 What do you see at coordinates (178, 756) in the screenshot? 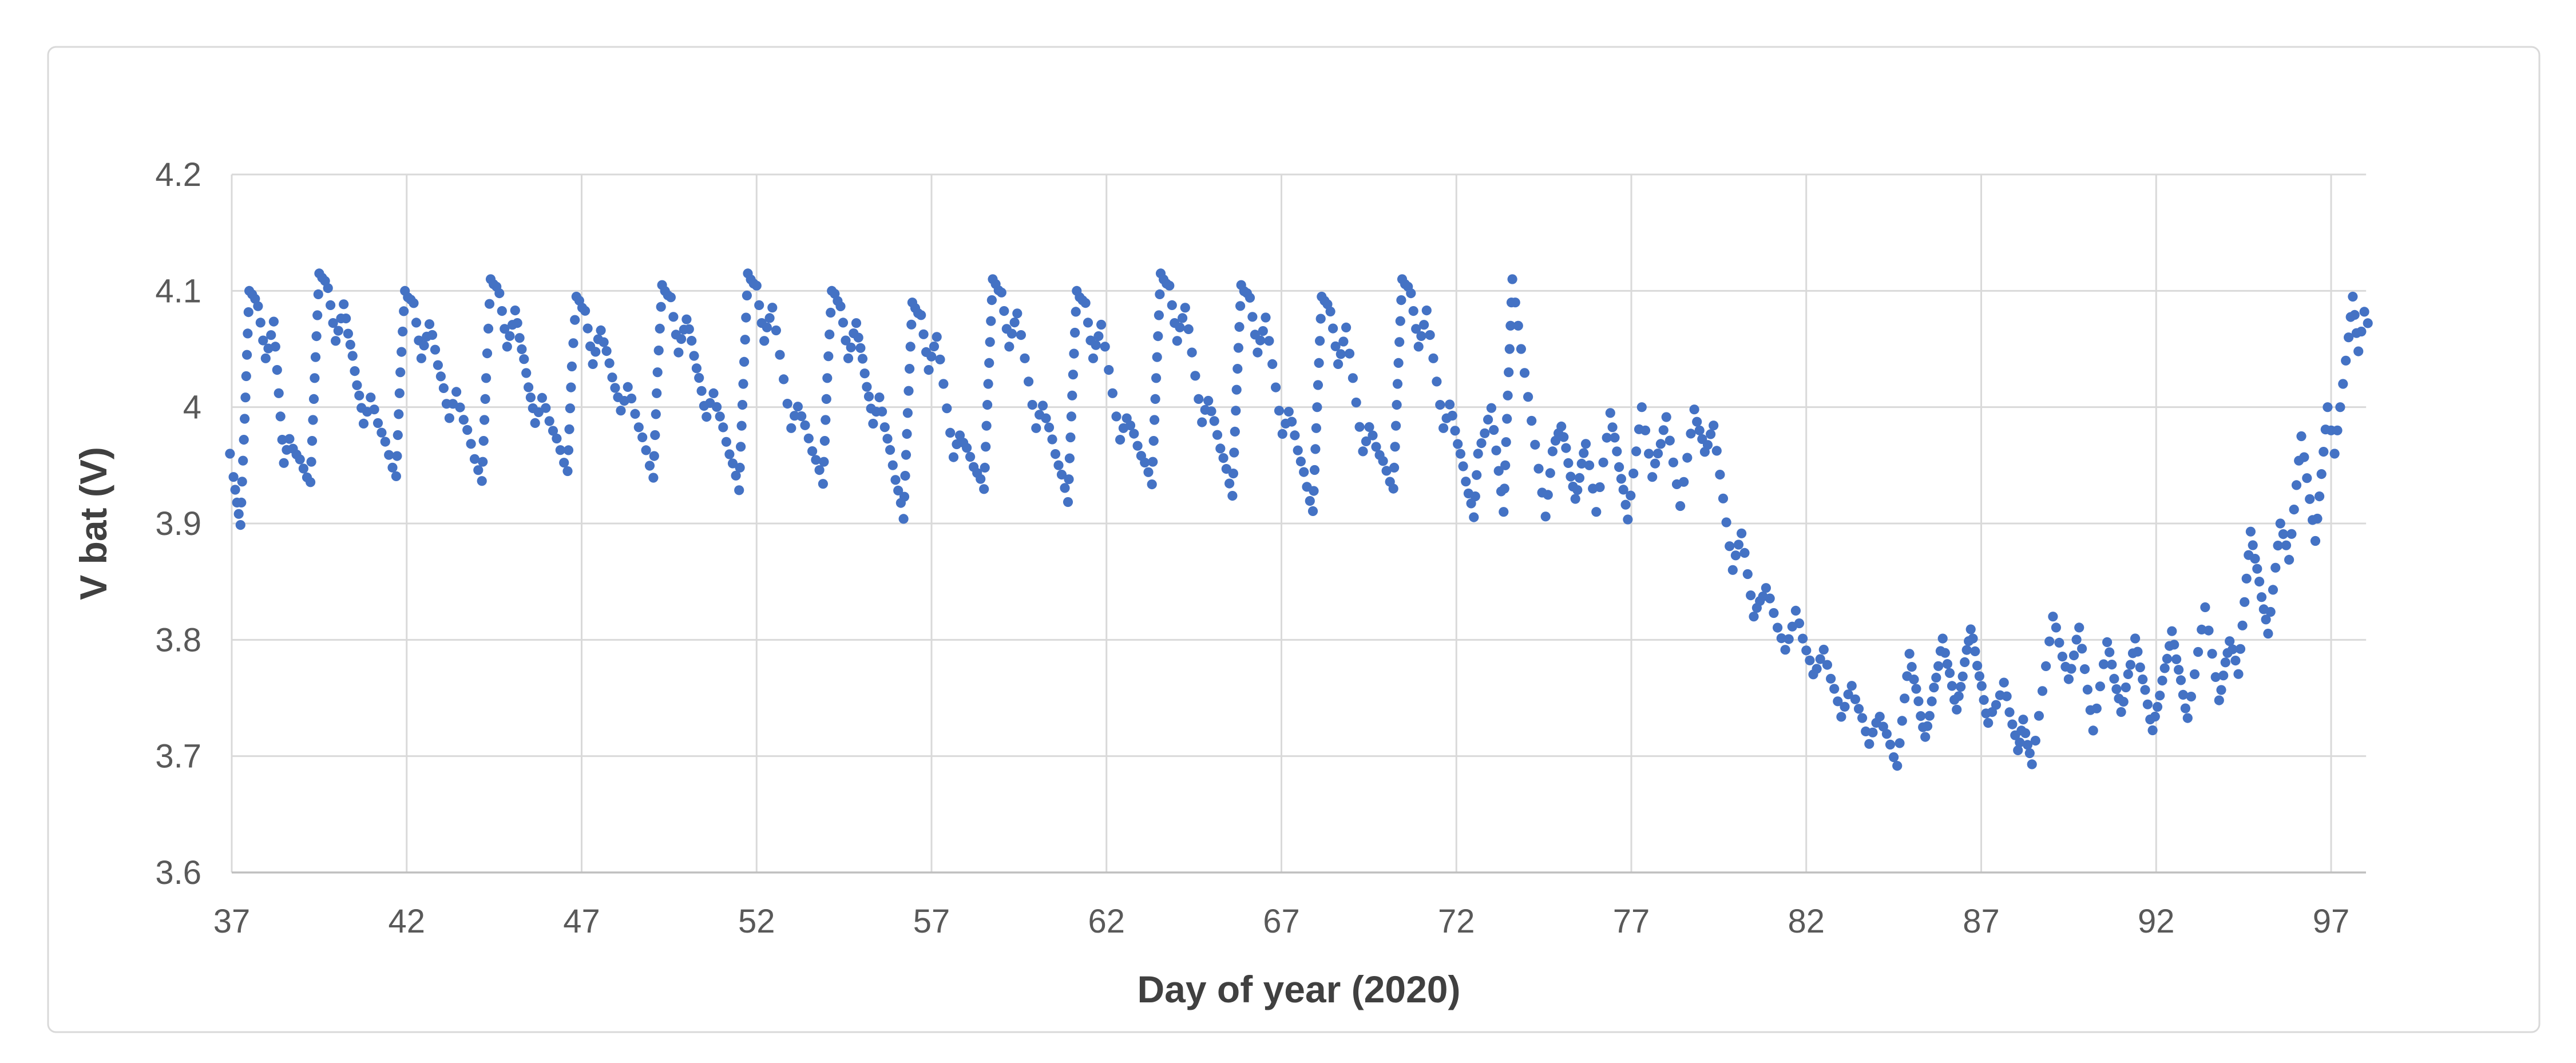
I see `y-axis-tick-label: 3.7` at bounding box center [178, 756].